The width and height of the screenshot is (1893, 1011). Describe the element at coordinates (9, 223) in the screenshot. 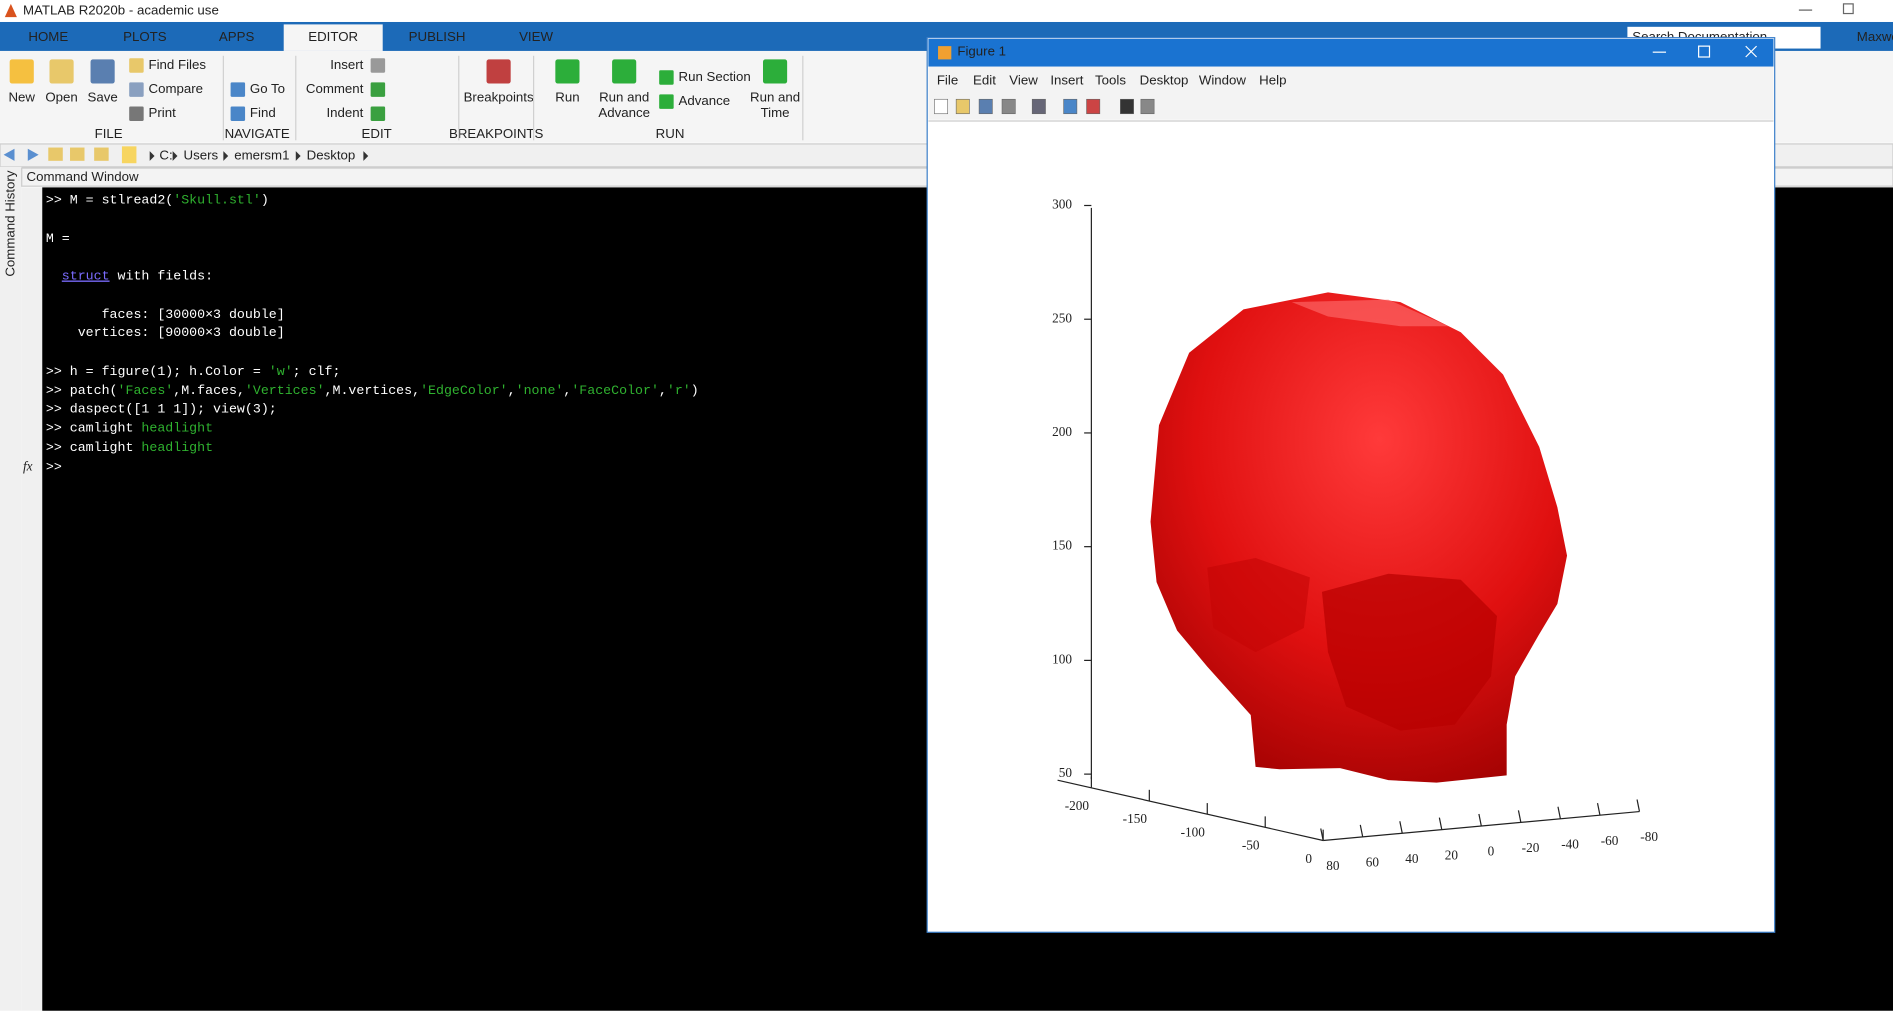

I see `command-history-label: Command History` at that location.